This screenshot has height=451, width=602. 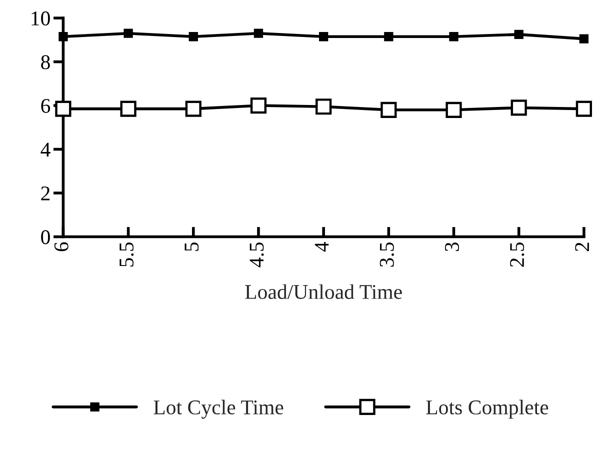 What do you see at coordinates (45, 105) in the screenshot?
I see `y-tick-label: 6` at bounding box center [45, 105].